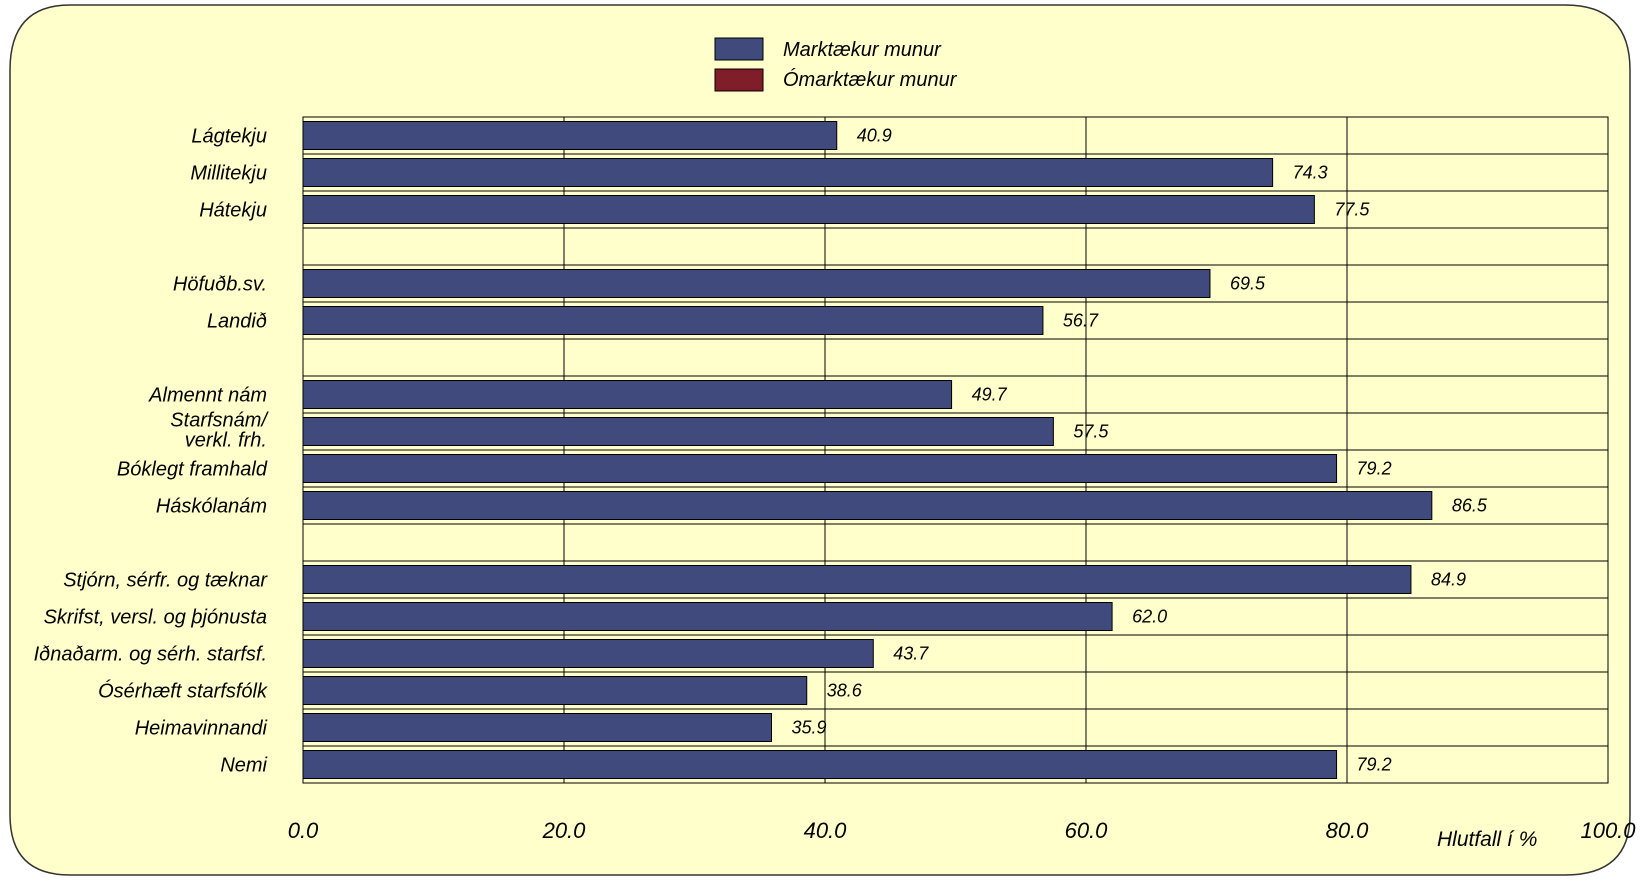 This screenshot has height=880, width=1645. What do you see at coordinates (1149, 617) in the screenshot?
I see `value-label: 62.0` at bounding box center [1149, 617].